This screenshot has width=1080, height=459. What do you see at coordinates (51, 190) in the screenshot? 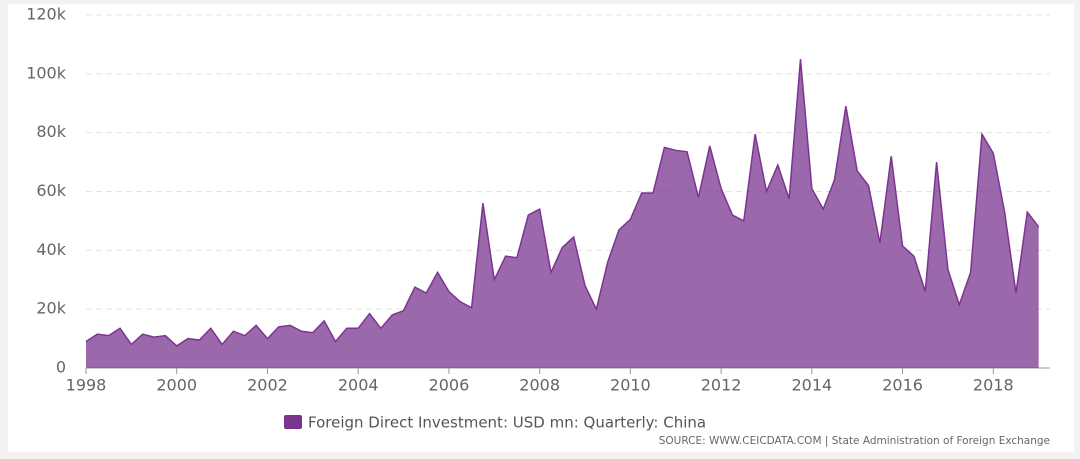
I see `y-tick-label: 60k` at bounding box center [51, 190].